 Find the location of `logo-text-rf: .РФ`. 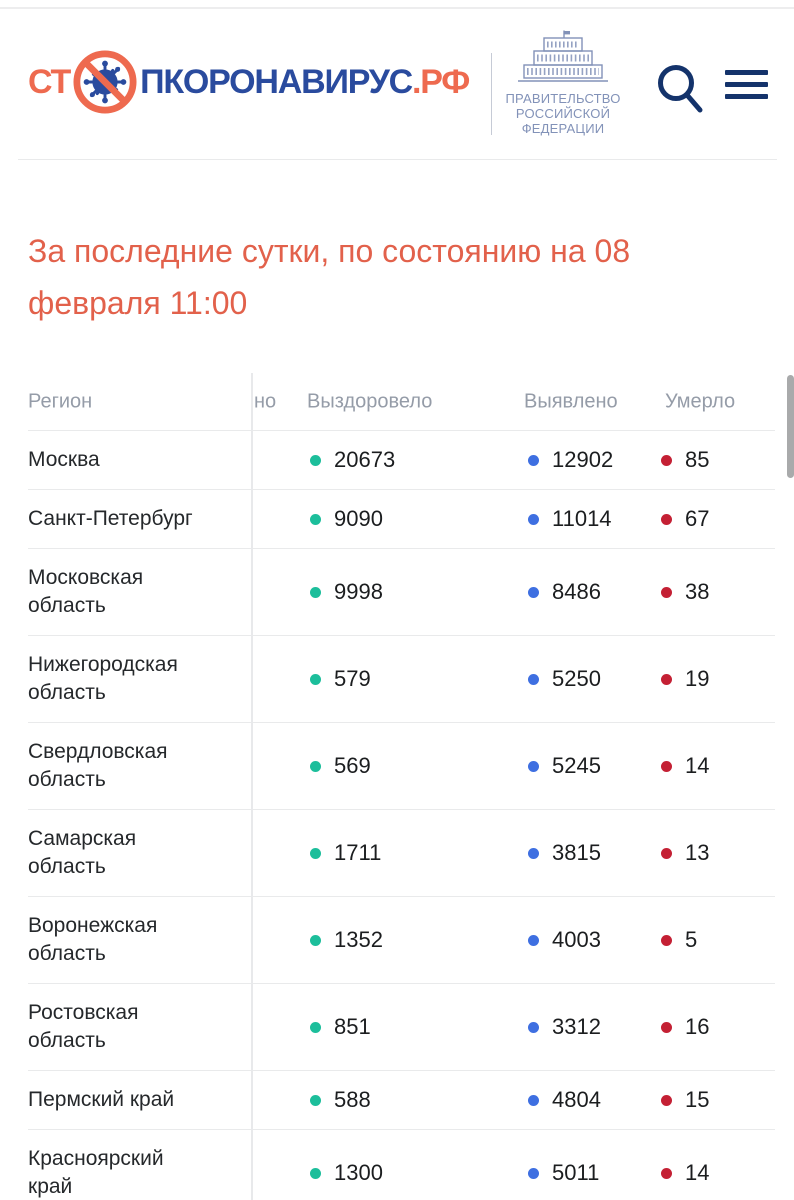

logo-text-rf: .РФ is located at coordinates (441, 81).